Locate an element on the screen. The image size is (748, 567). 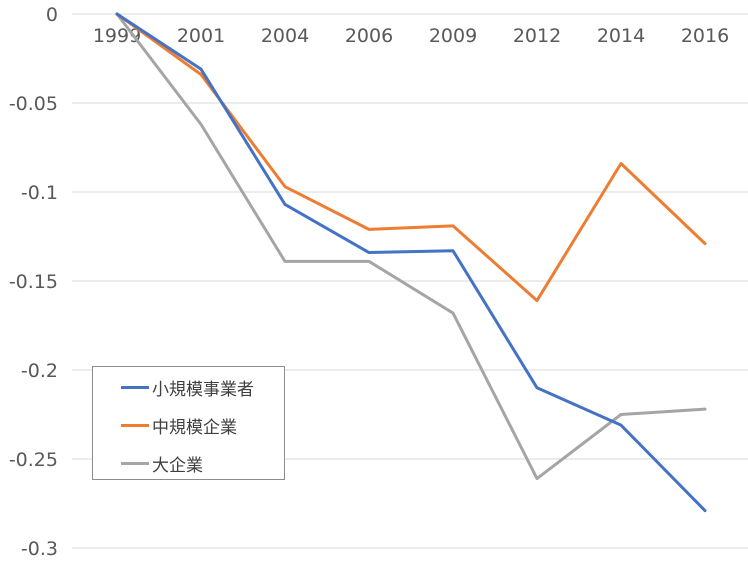
x-tick-label: 2012 is located at coordinates (537, 36).